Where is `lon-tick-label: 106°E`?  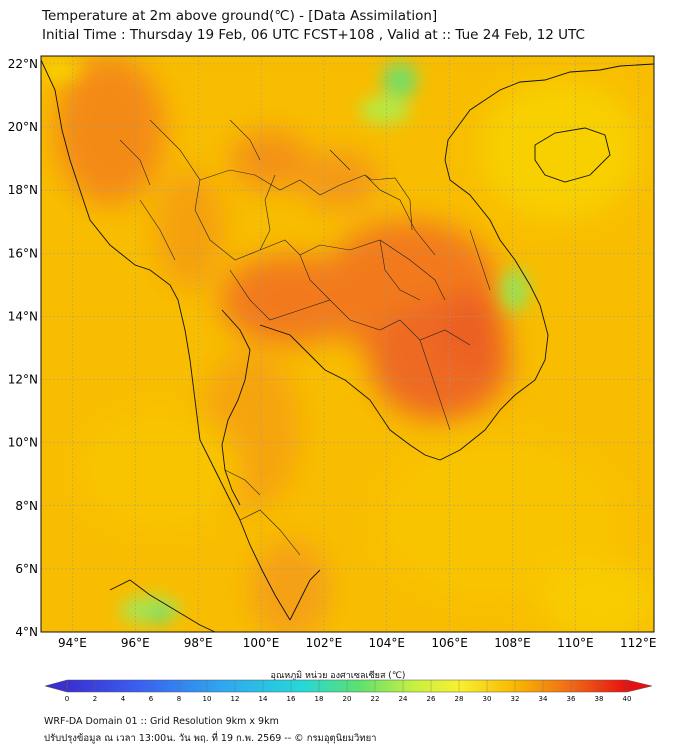
lon-tick-label: 106°E is located at coordinates (449, 643).